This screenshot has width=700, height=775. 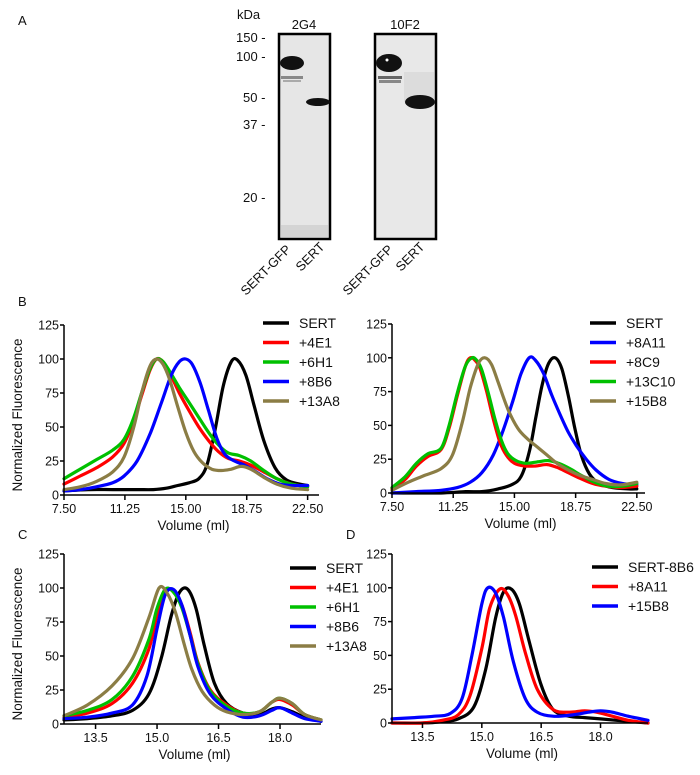 I want to click on legend-label: +15B8, so click(x=648, y=606).